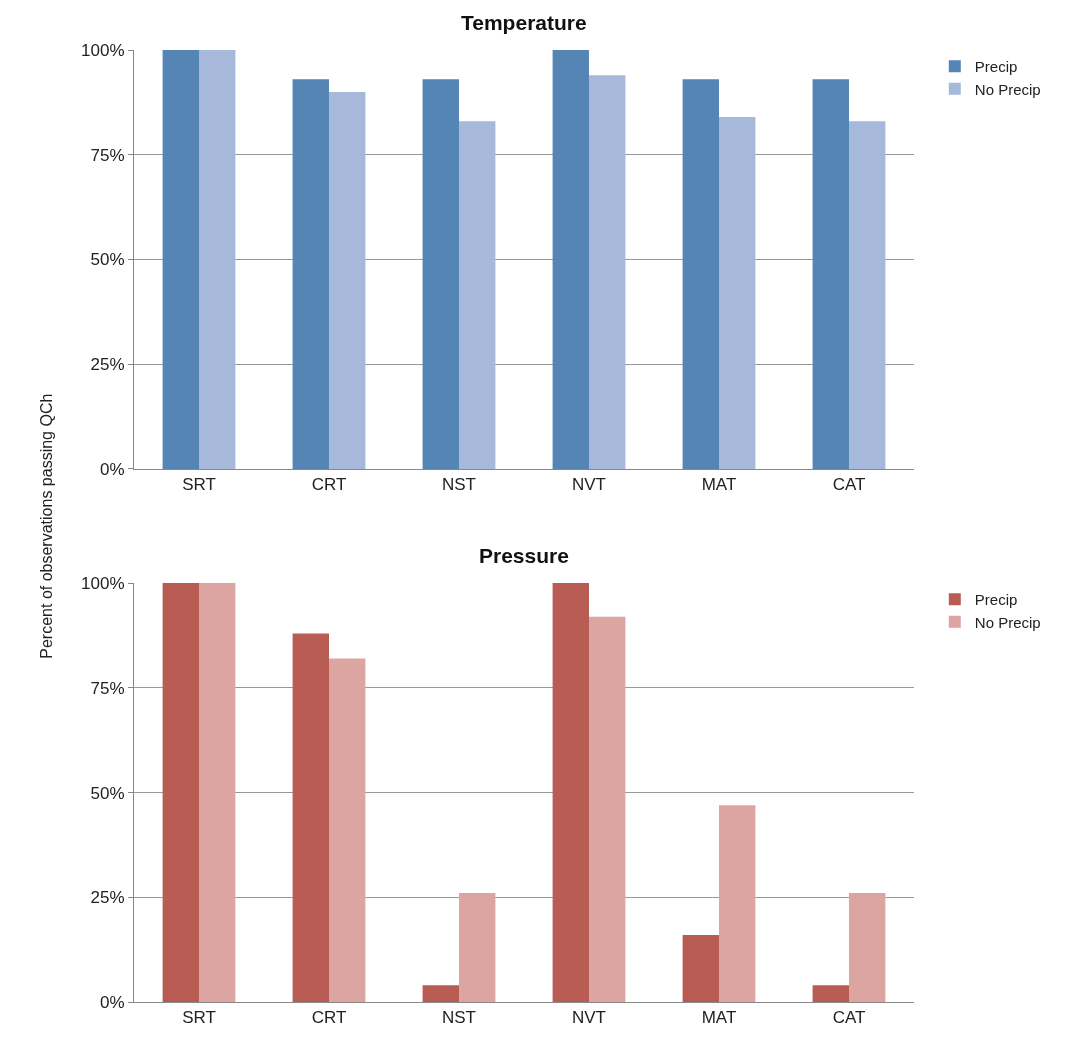 This screenshot has width=1080, height=1042. Describe the element at coordinates (524, 555) in the screenshot. I see `chart-title: Pressure` at that location.